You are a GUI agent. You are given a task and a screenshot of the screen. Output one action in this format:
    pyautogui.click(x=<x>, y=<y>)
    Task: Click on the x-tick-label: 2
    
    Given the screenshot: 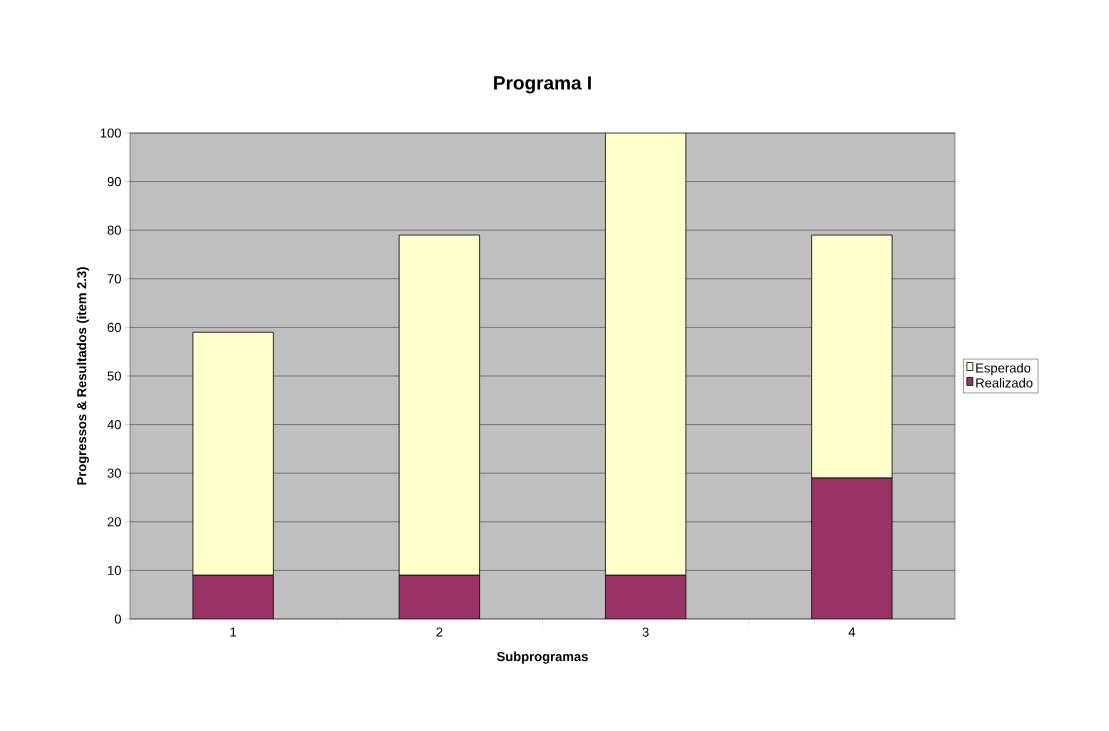 What is the action you would take?
    pyautogui.click(x=439, y=632)
    